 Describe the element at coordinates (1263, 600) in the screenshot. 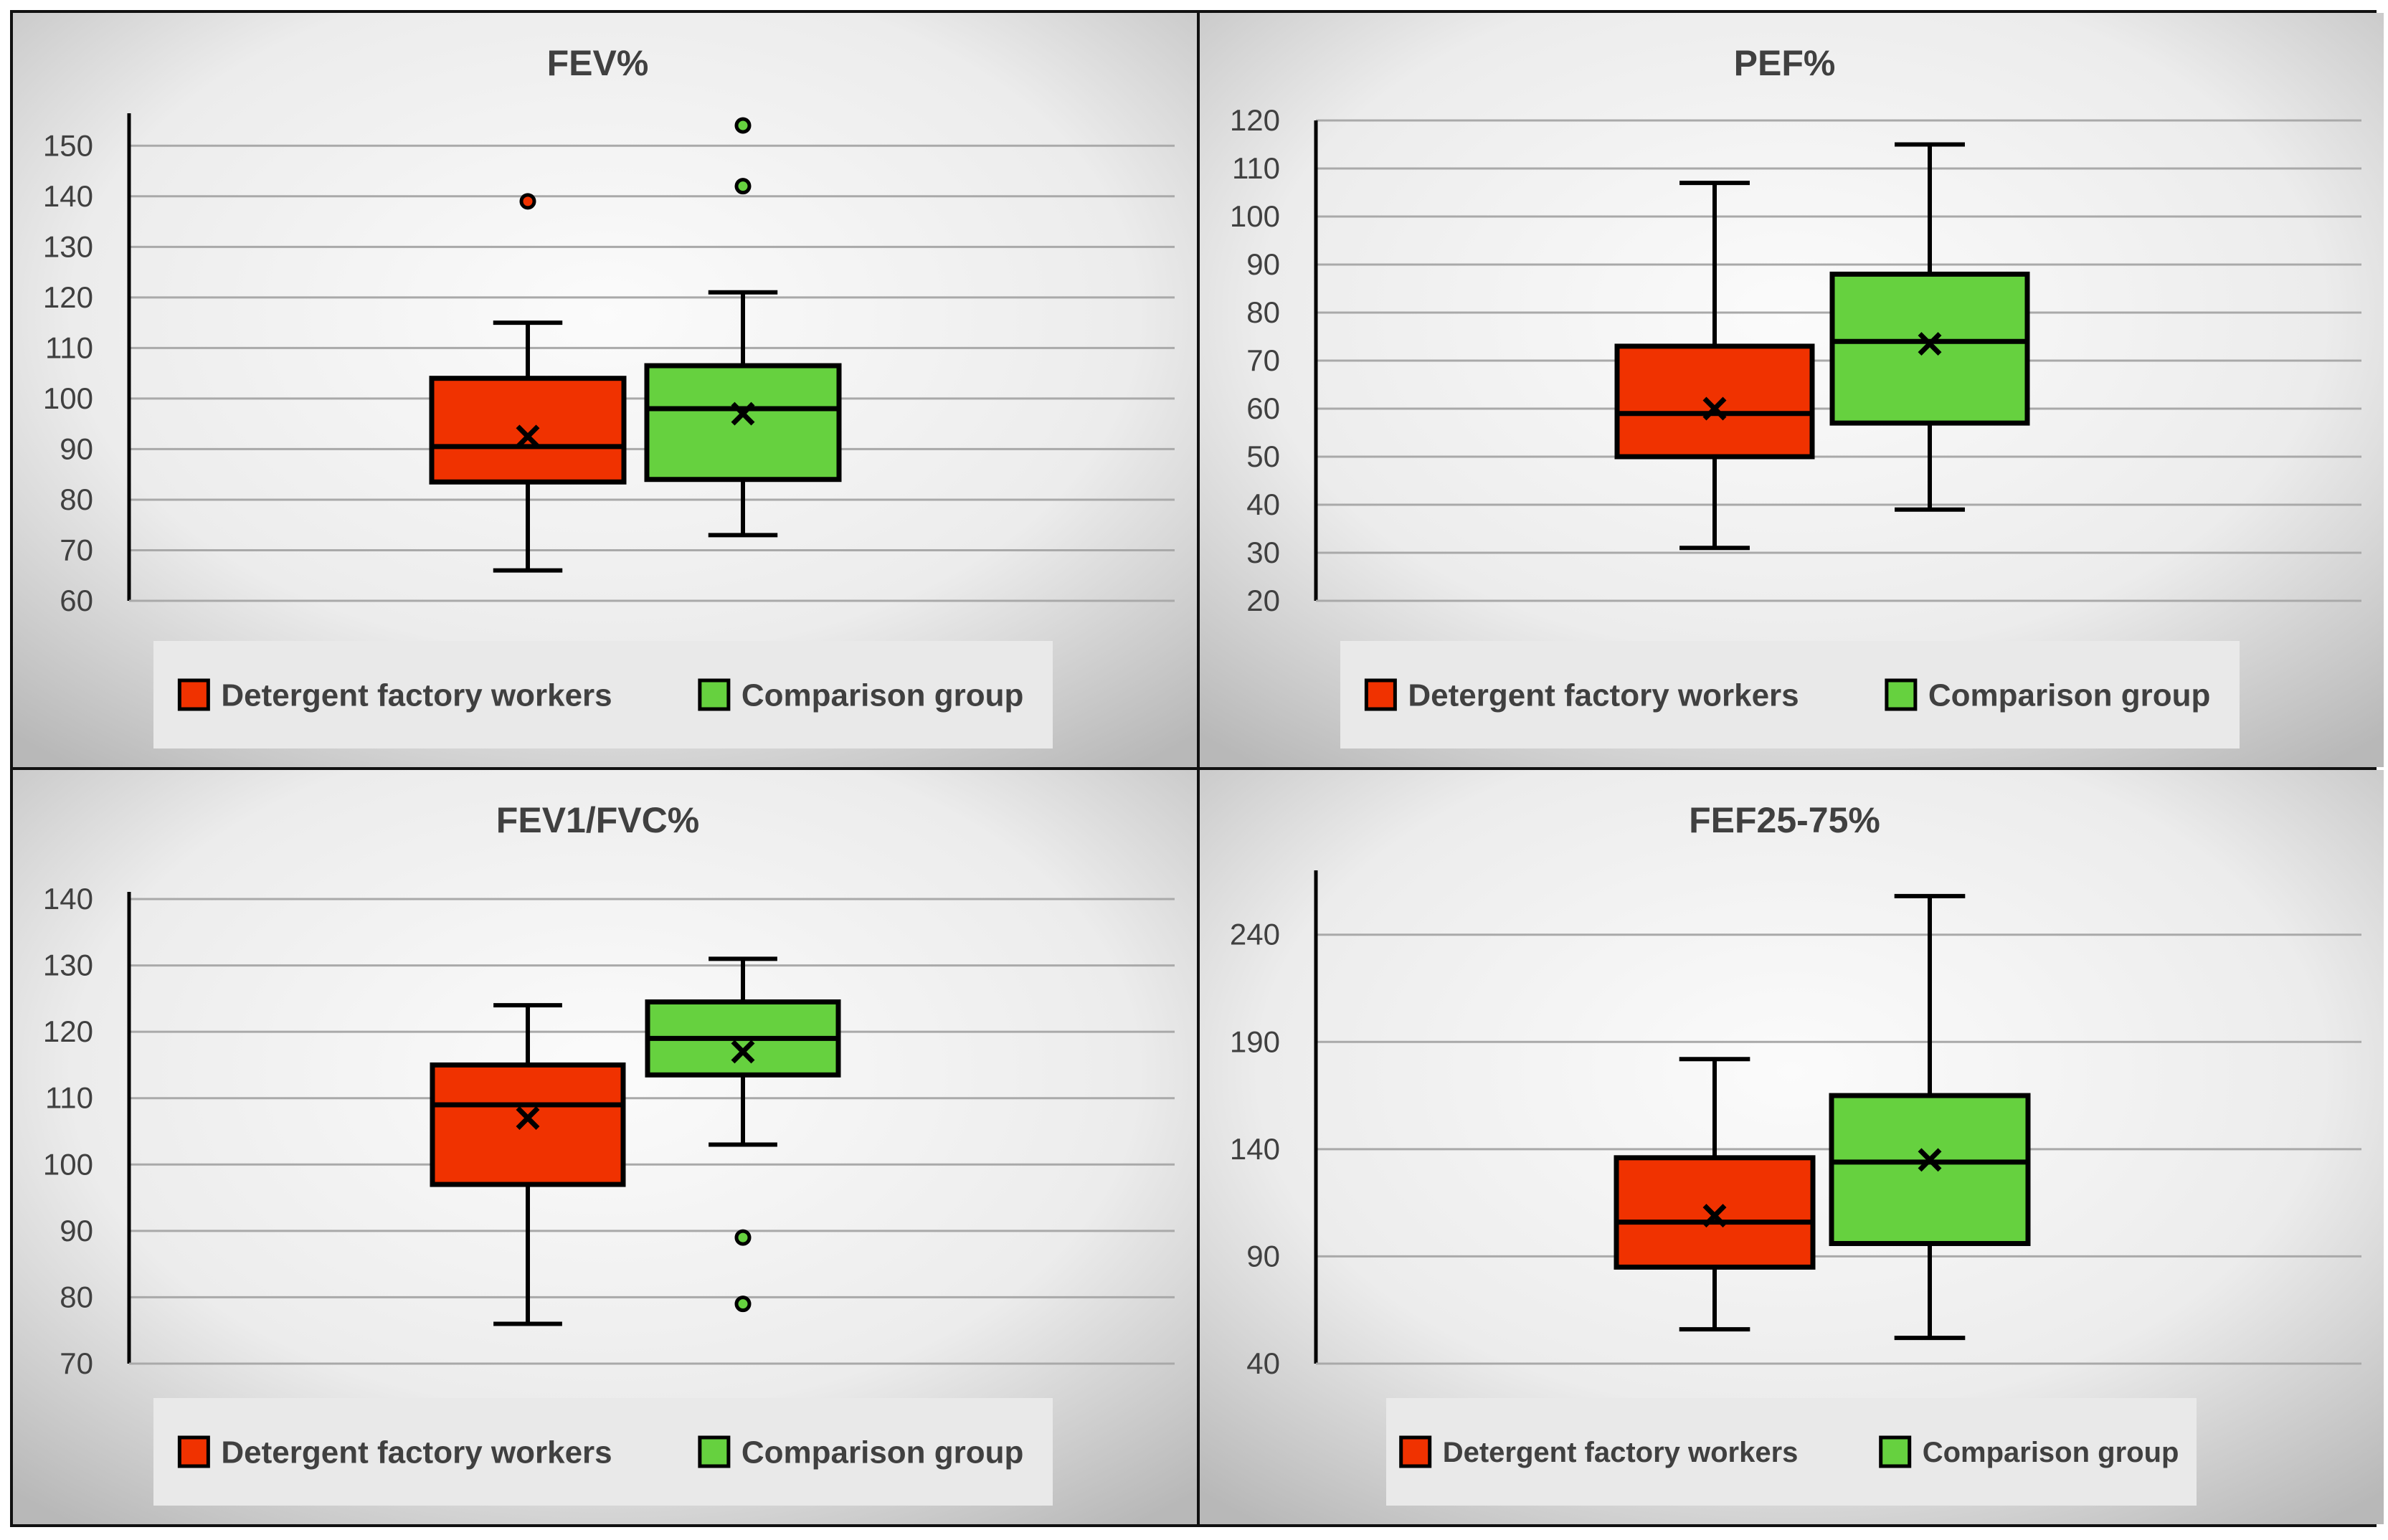

I see `y-tick-label: 20` at that location.